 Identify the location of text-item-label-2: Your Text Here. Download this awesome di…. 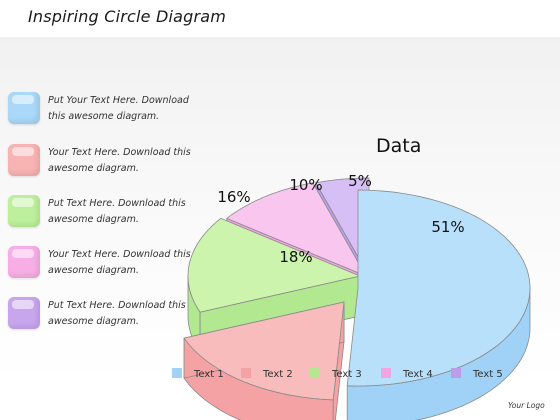
(119, 160).